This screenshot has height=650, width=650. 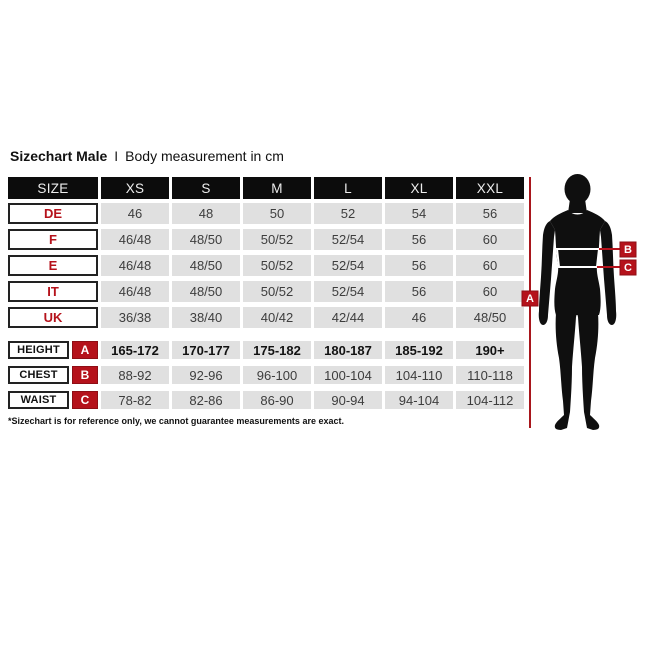 I want to click on measurement-label-waist: WAIST, so click(x=38, y=400).